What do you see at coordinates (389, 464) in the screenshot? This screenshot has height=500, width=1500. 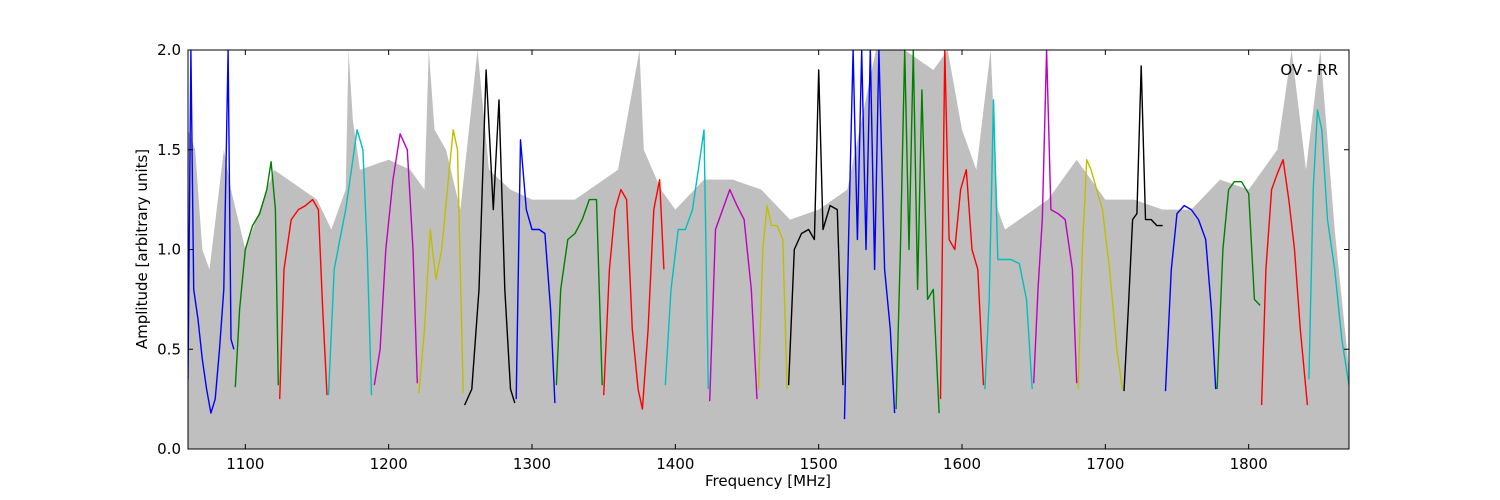 I see `x-tick-label: 1200` at bounding box center [389, 464].